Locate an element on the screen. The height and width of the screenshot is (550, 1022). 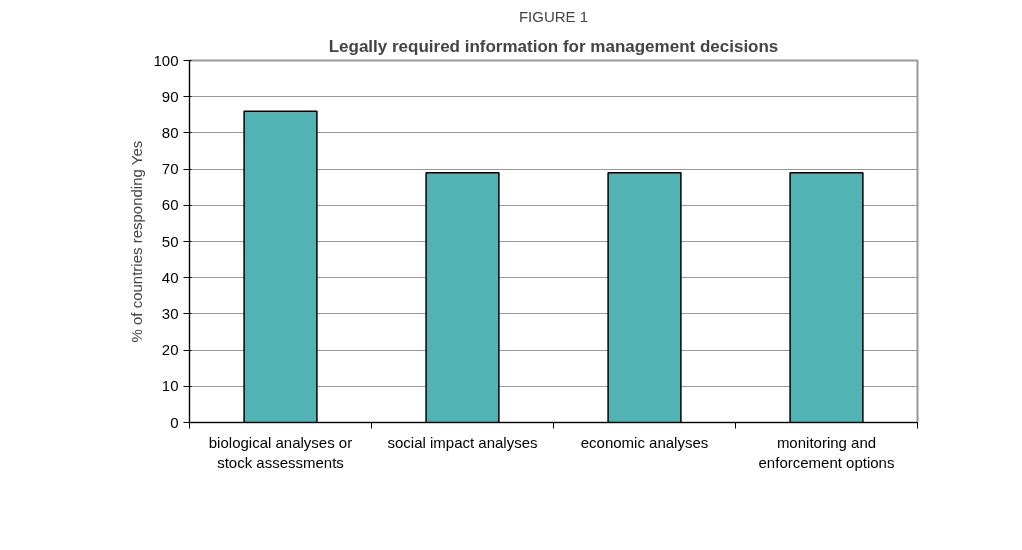
y-tick-label: 40 is located at coordinates (170, 277).